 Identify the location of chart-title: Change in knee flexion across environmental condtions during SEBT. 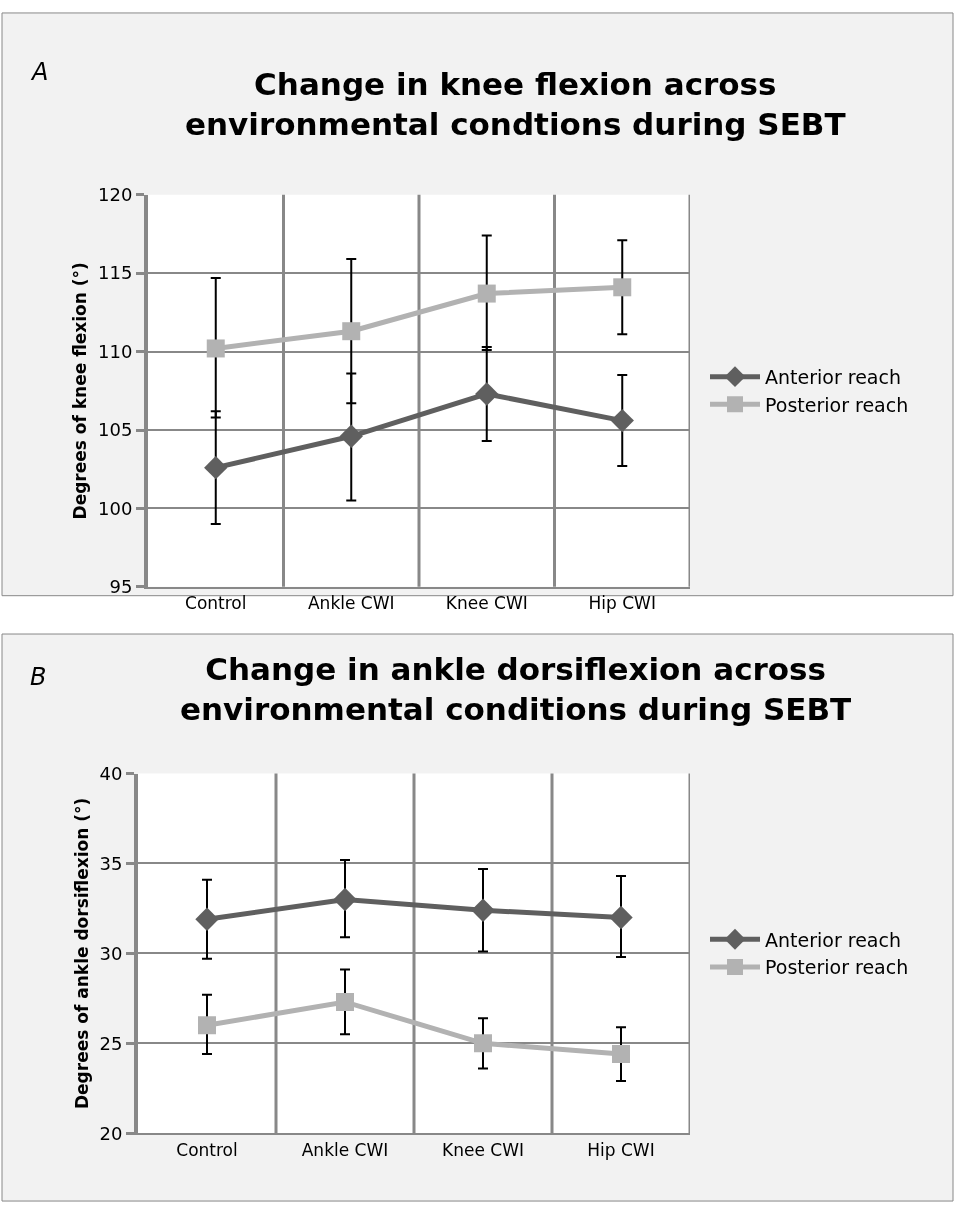
(515, 104).